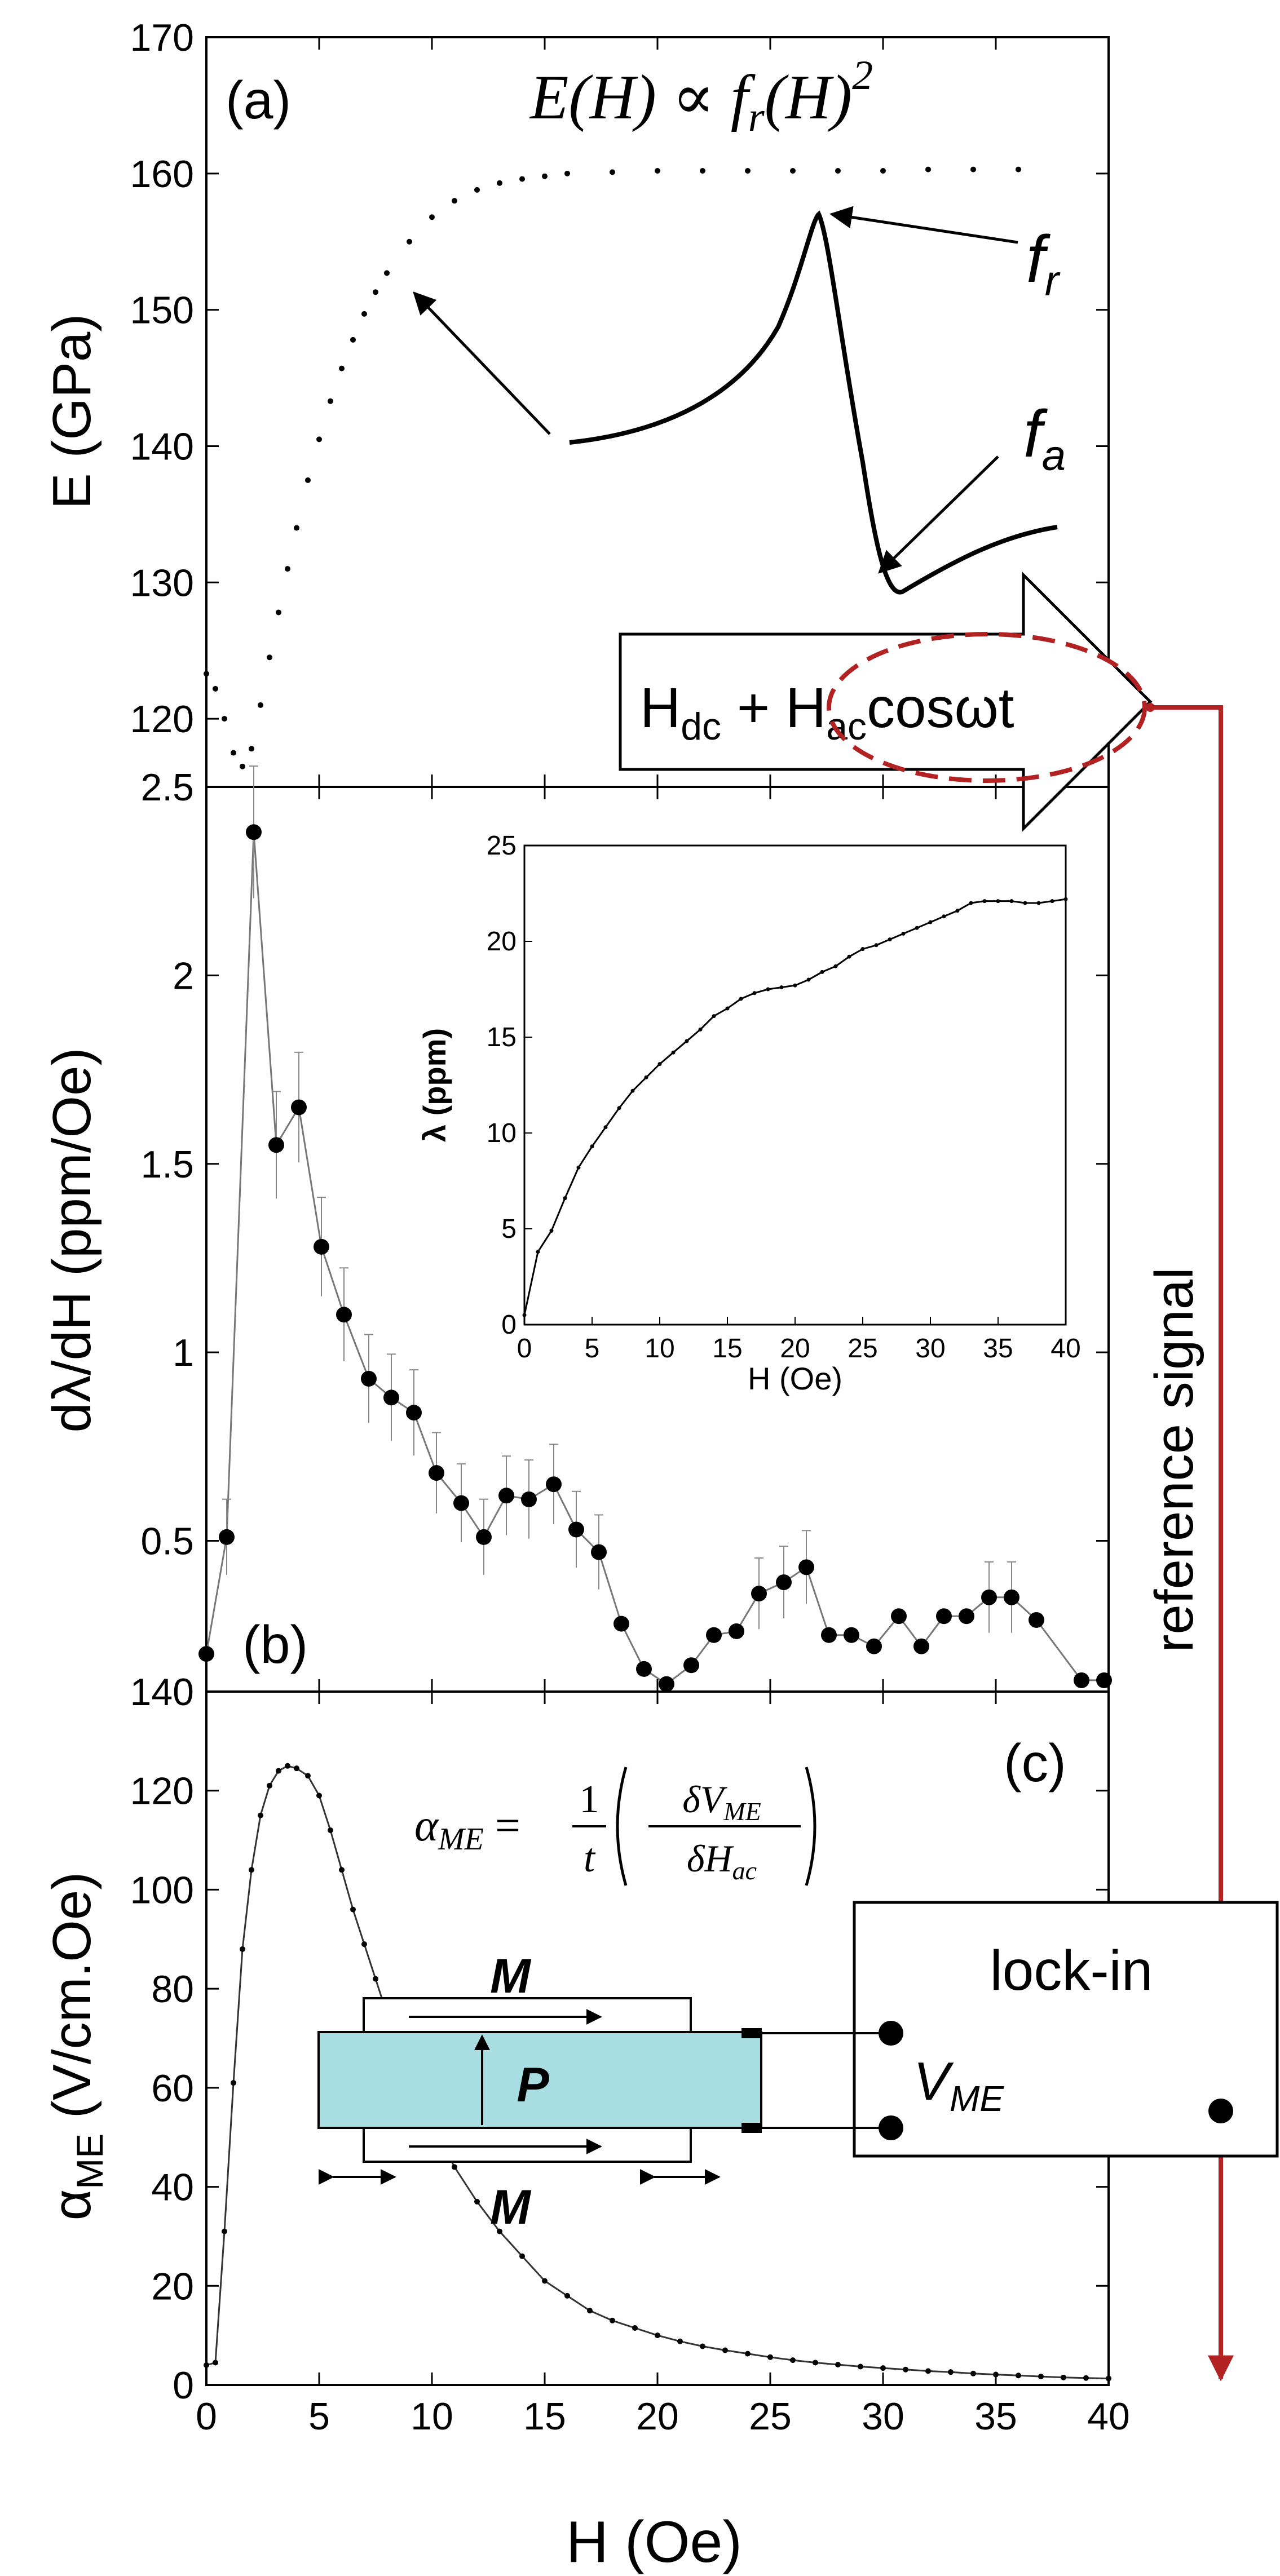 This screenshot has height=2576, width=1280. Describe the element at coordinates (524, 1349) in the screenshot. I see `inset-x-tick-label: 0` at that location.